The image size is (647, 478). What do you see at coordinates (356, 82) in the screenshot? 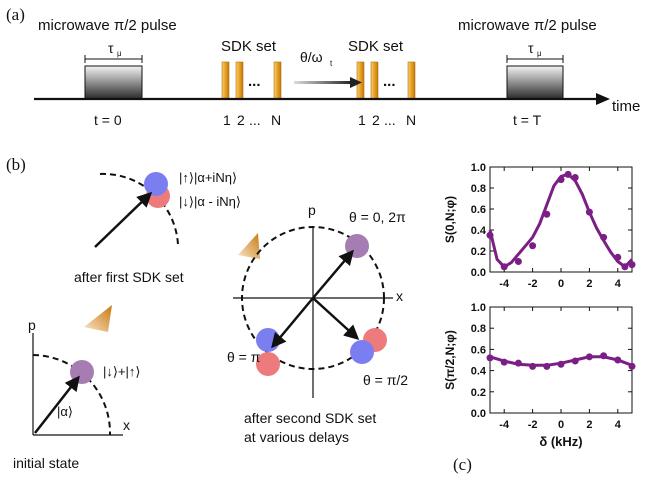
I see `delay-arrow-head` at bounding box center [356, 82].